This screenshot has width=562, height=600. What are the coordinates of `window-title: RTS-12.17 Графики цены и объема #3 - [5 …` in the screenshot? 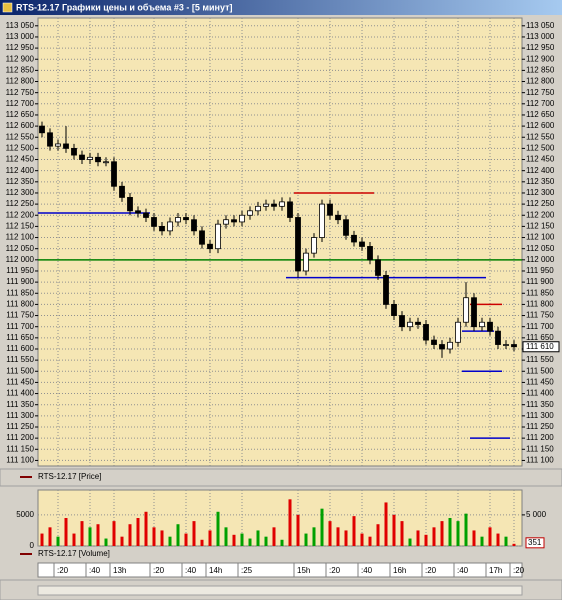 It's located at (124, 7).